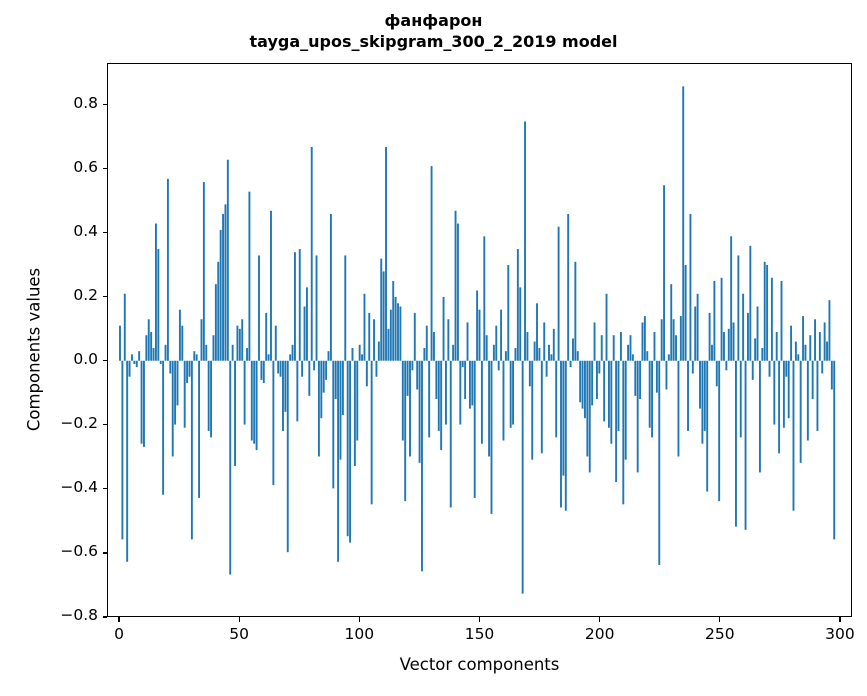 The width and height of the screenshot is (867, 696). Describe the element at coordinates (85, 230) in the screenshot. I see `y-tick-label: 0.4` at that location.